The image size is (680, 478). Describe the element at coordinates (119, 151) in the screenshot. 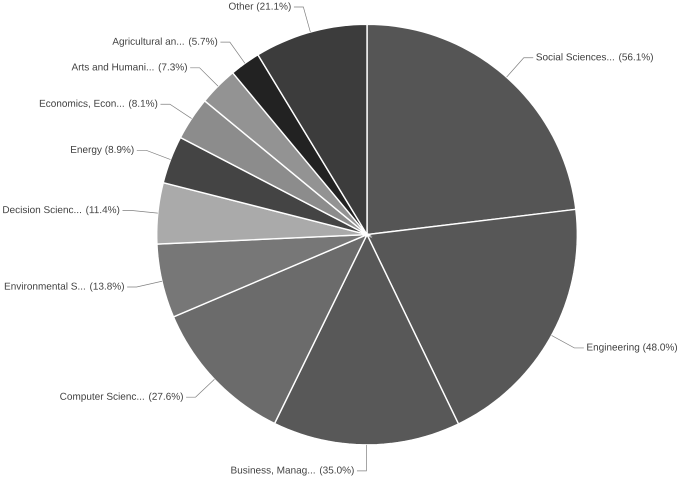

I see `data-label: (8.9%)` at that location.